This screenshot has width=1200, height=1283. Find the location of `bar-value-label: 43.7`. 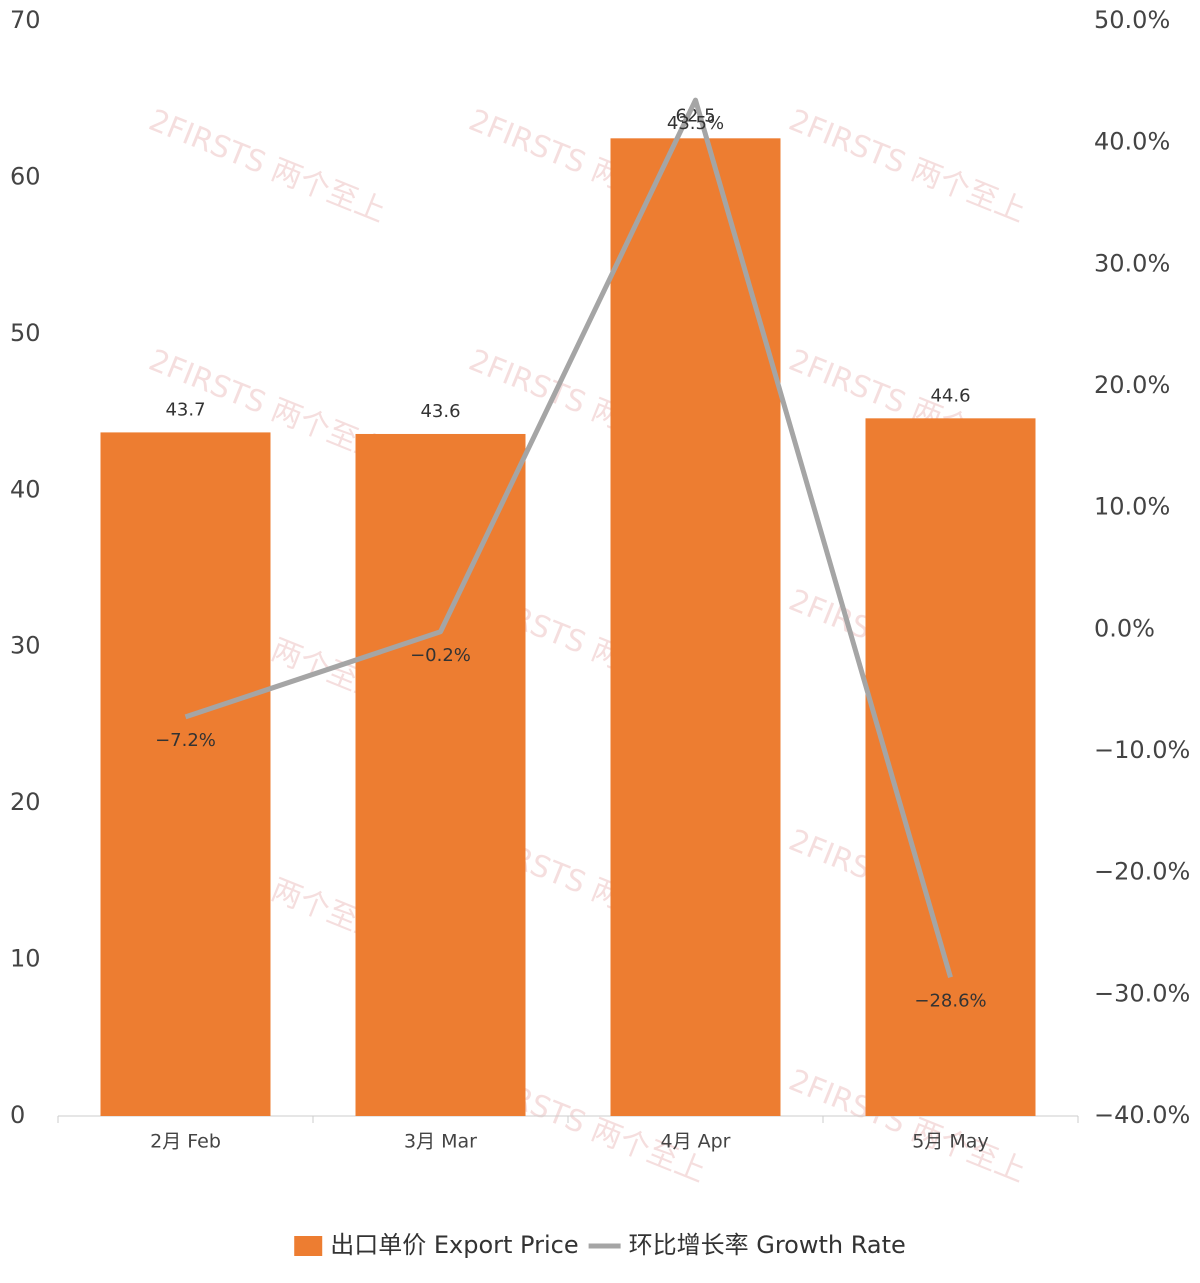

bar-value-label: 43.7 is located at coordinates (185, 409).